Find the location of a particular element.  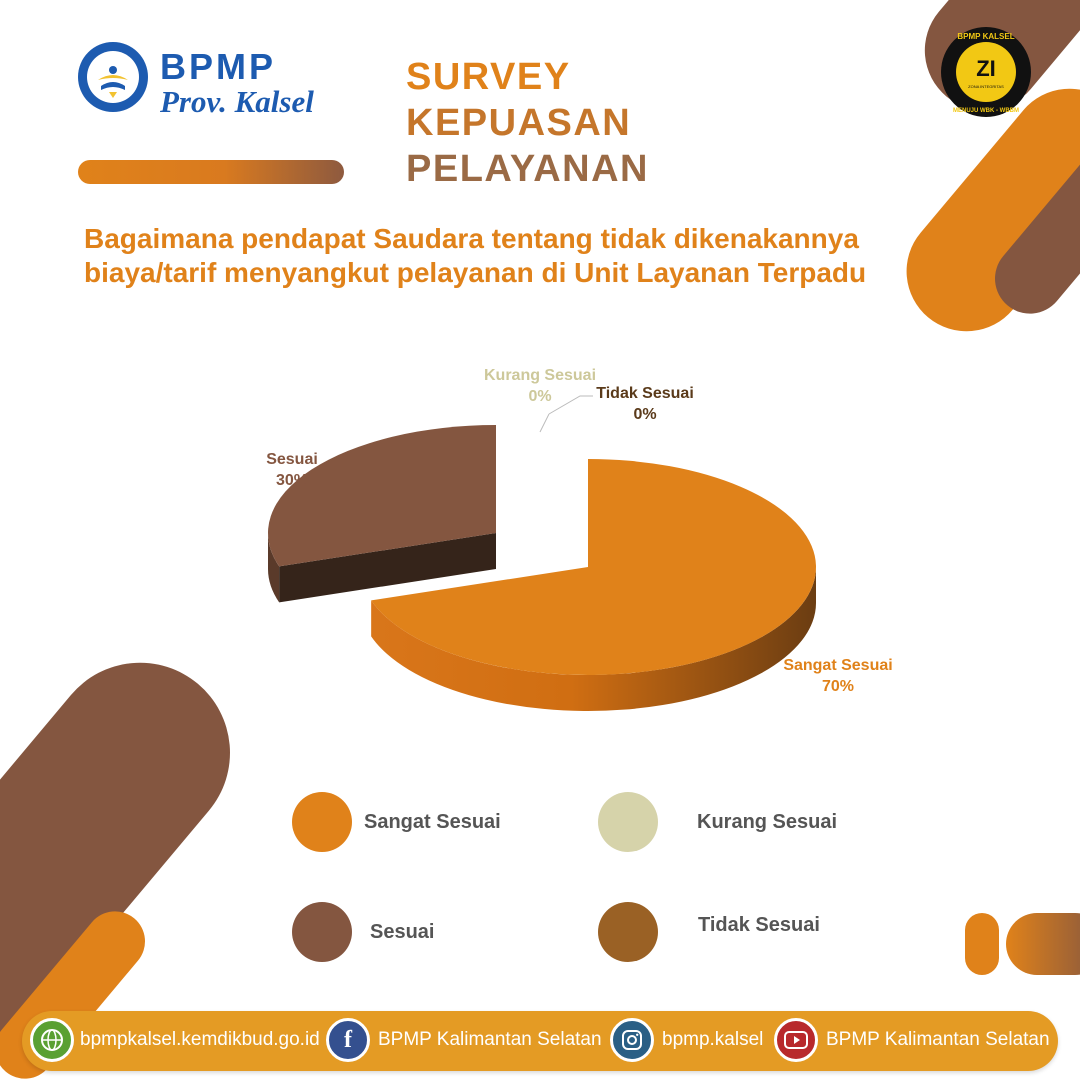

title-line-1: SURVEY is located at coordinates (488, 77).